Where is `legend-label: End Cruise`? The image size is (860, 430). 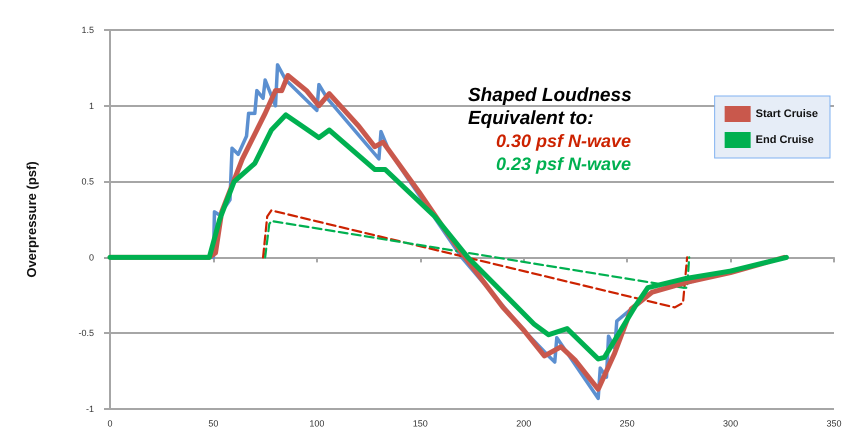
legend-label: End Cruise is located at coordinates (785, 140).